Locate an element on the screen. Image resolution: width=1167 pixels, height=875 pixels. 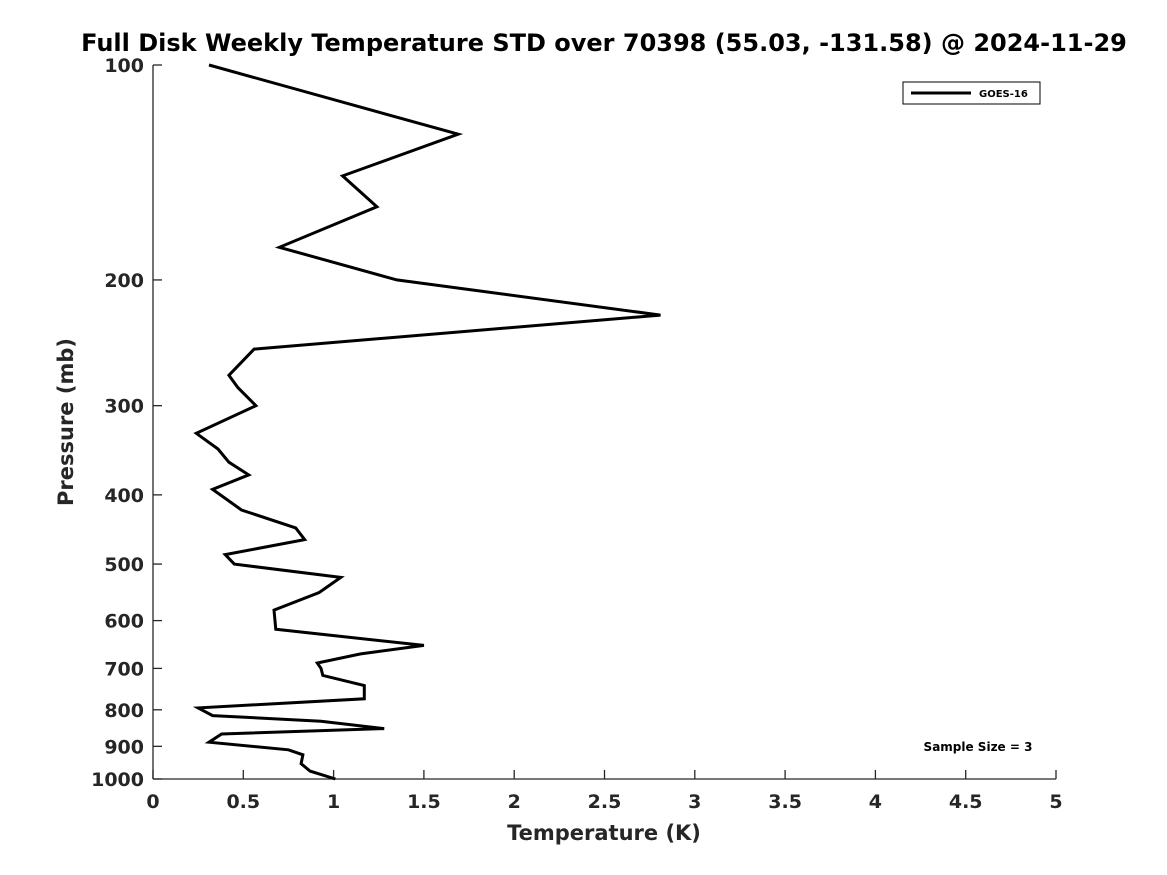
y-tick-label: 200 is located at coordinates (124, 281).